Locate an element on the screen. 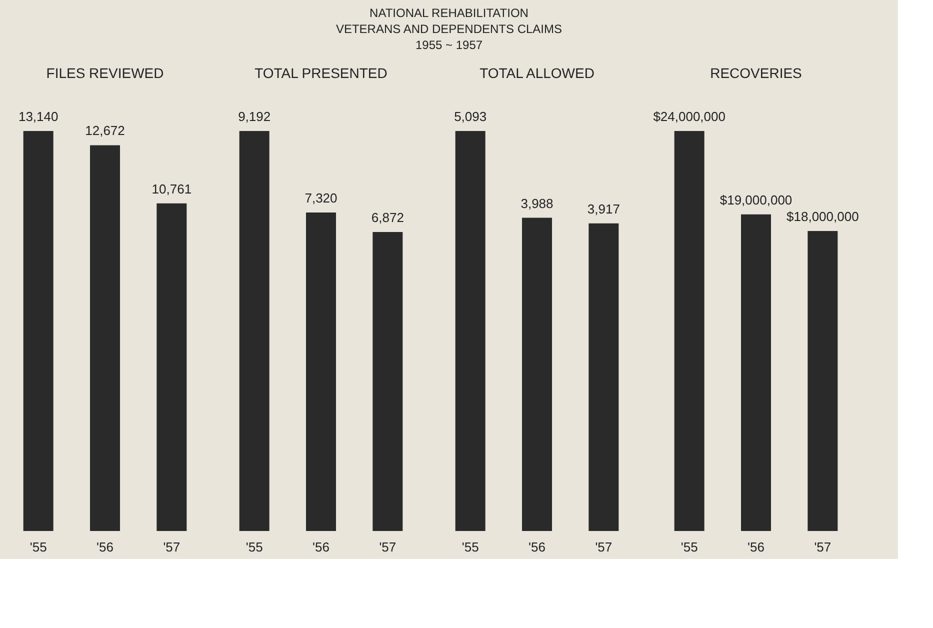 The width and height of the screenshot is (933, 628). data-label: 13,140 is located at coordinates (38, 116).